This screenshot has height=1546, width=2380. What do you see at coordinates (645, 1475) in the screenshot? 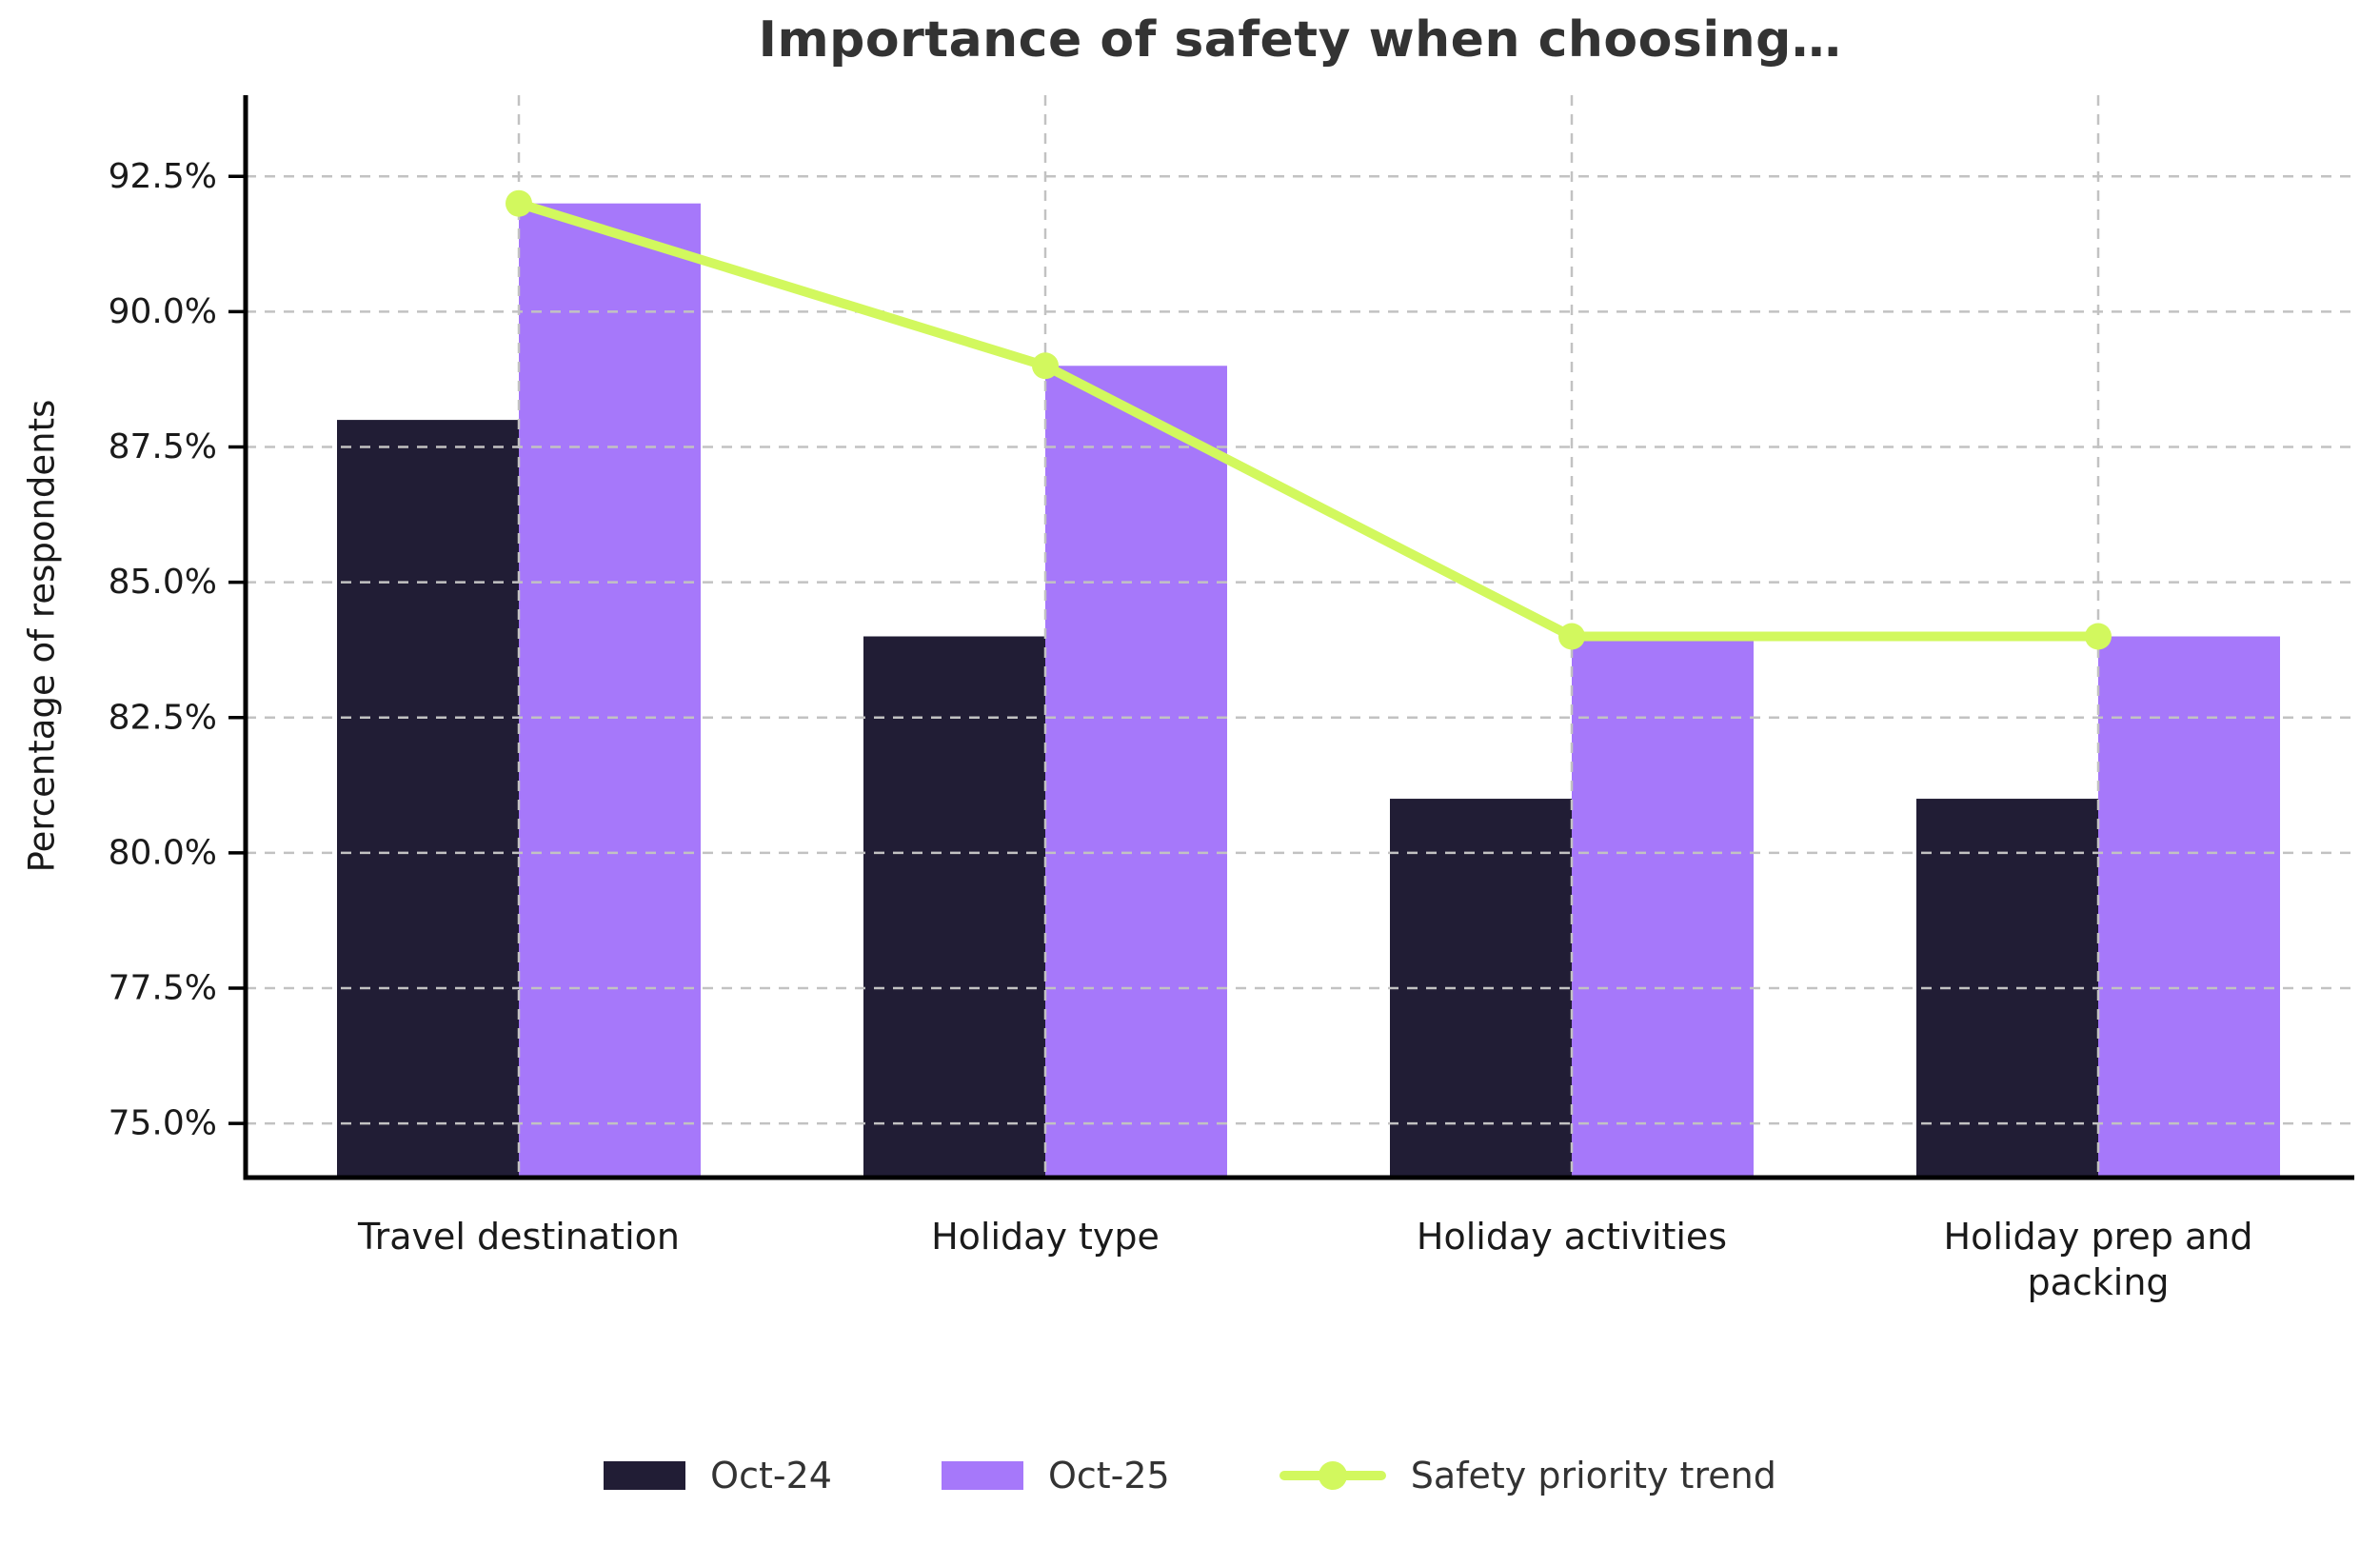
I see `oct-24-swatch` at bounding box center [645, 1475].